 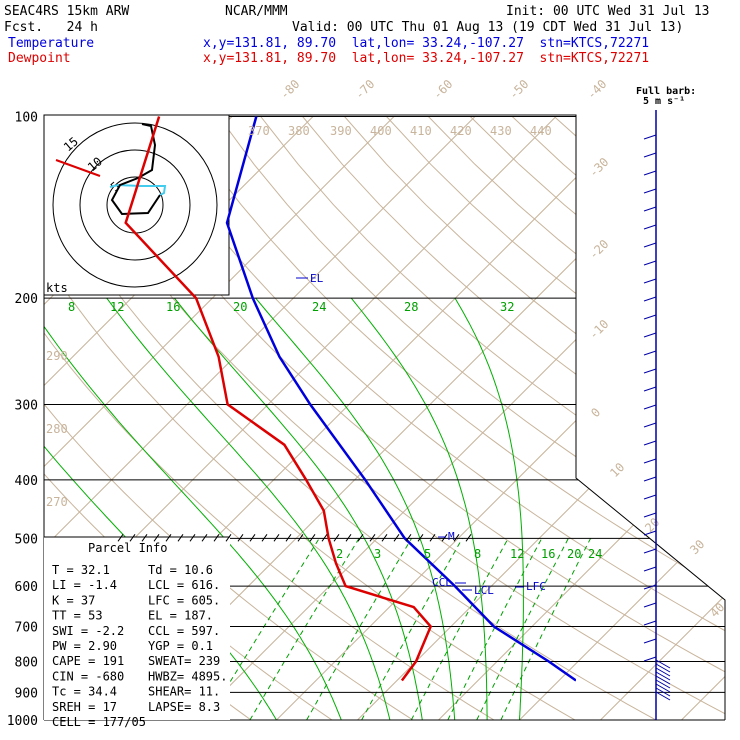 What do you see at coordinates (598, 167) in the screenshot?
I see `isotherm-label: -30` at bounding box center [598, 167].